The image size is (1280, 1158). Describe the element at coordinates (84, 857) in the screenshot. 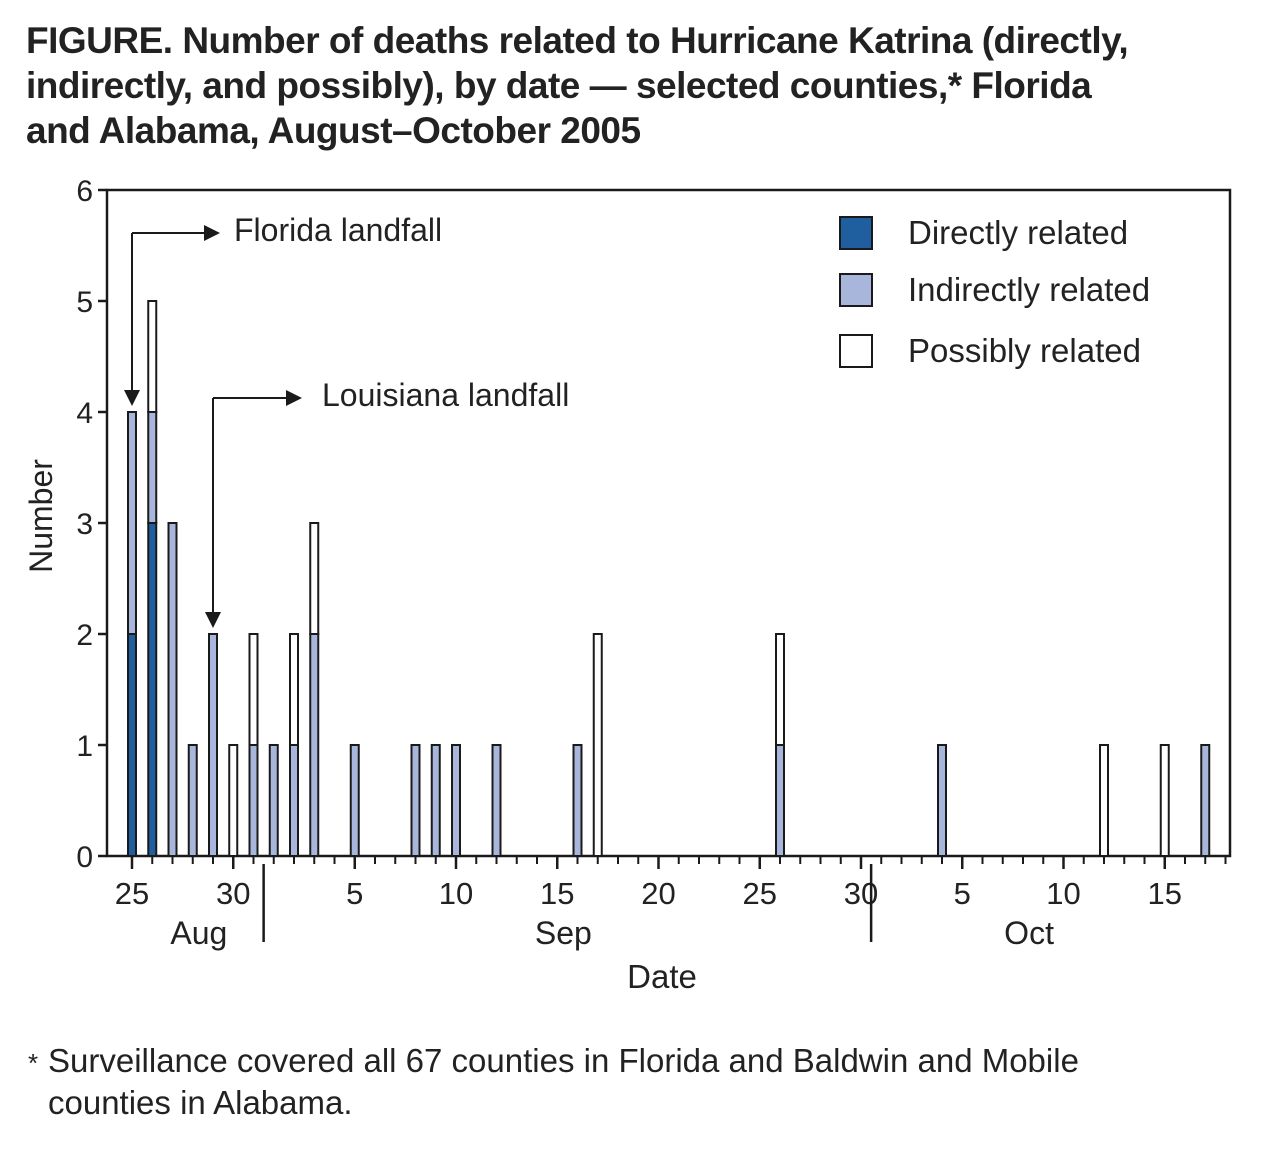

I see `y-tick-label: 0` at that location.